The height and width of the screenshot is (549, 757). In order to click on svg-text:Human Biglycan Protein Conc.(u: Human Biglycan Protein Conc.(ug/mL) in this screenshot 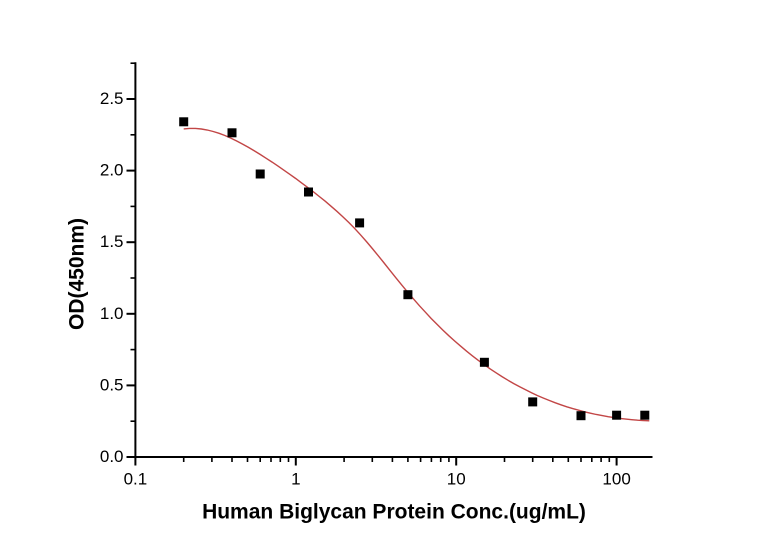, I will do `click(394, 512)`.